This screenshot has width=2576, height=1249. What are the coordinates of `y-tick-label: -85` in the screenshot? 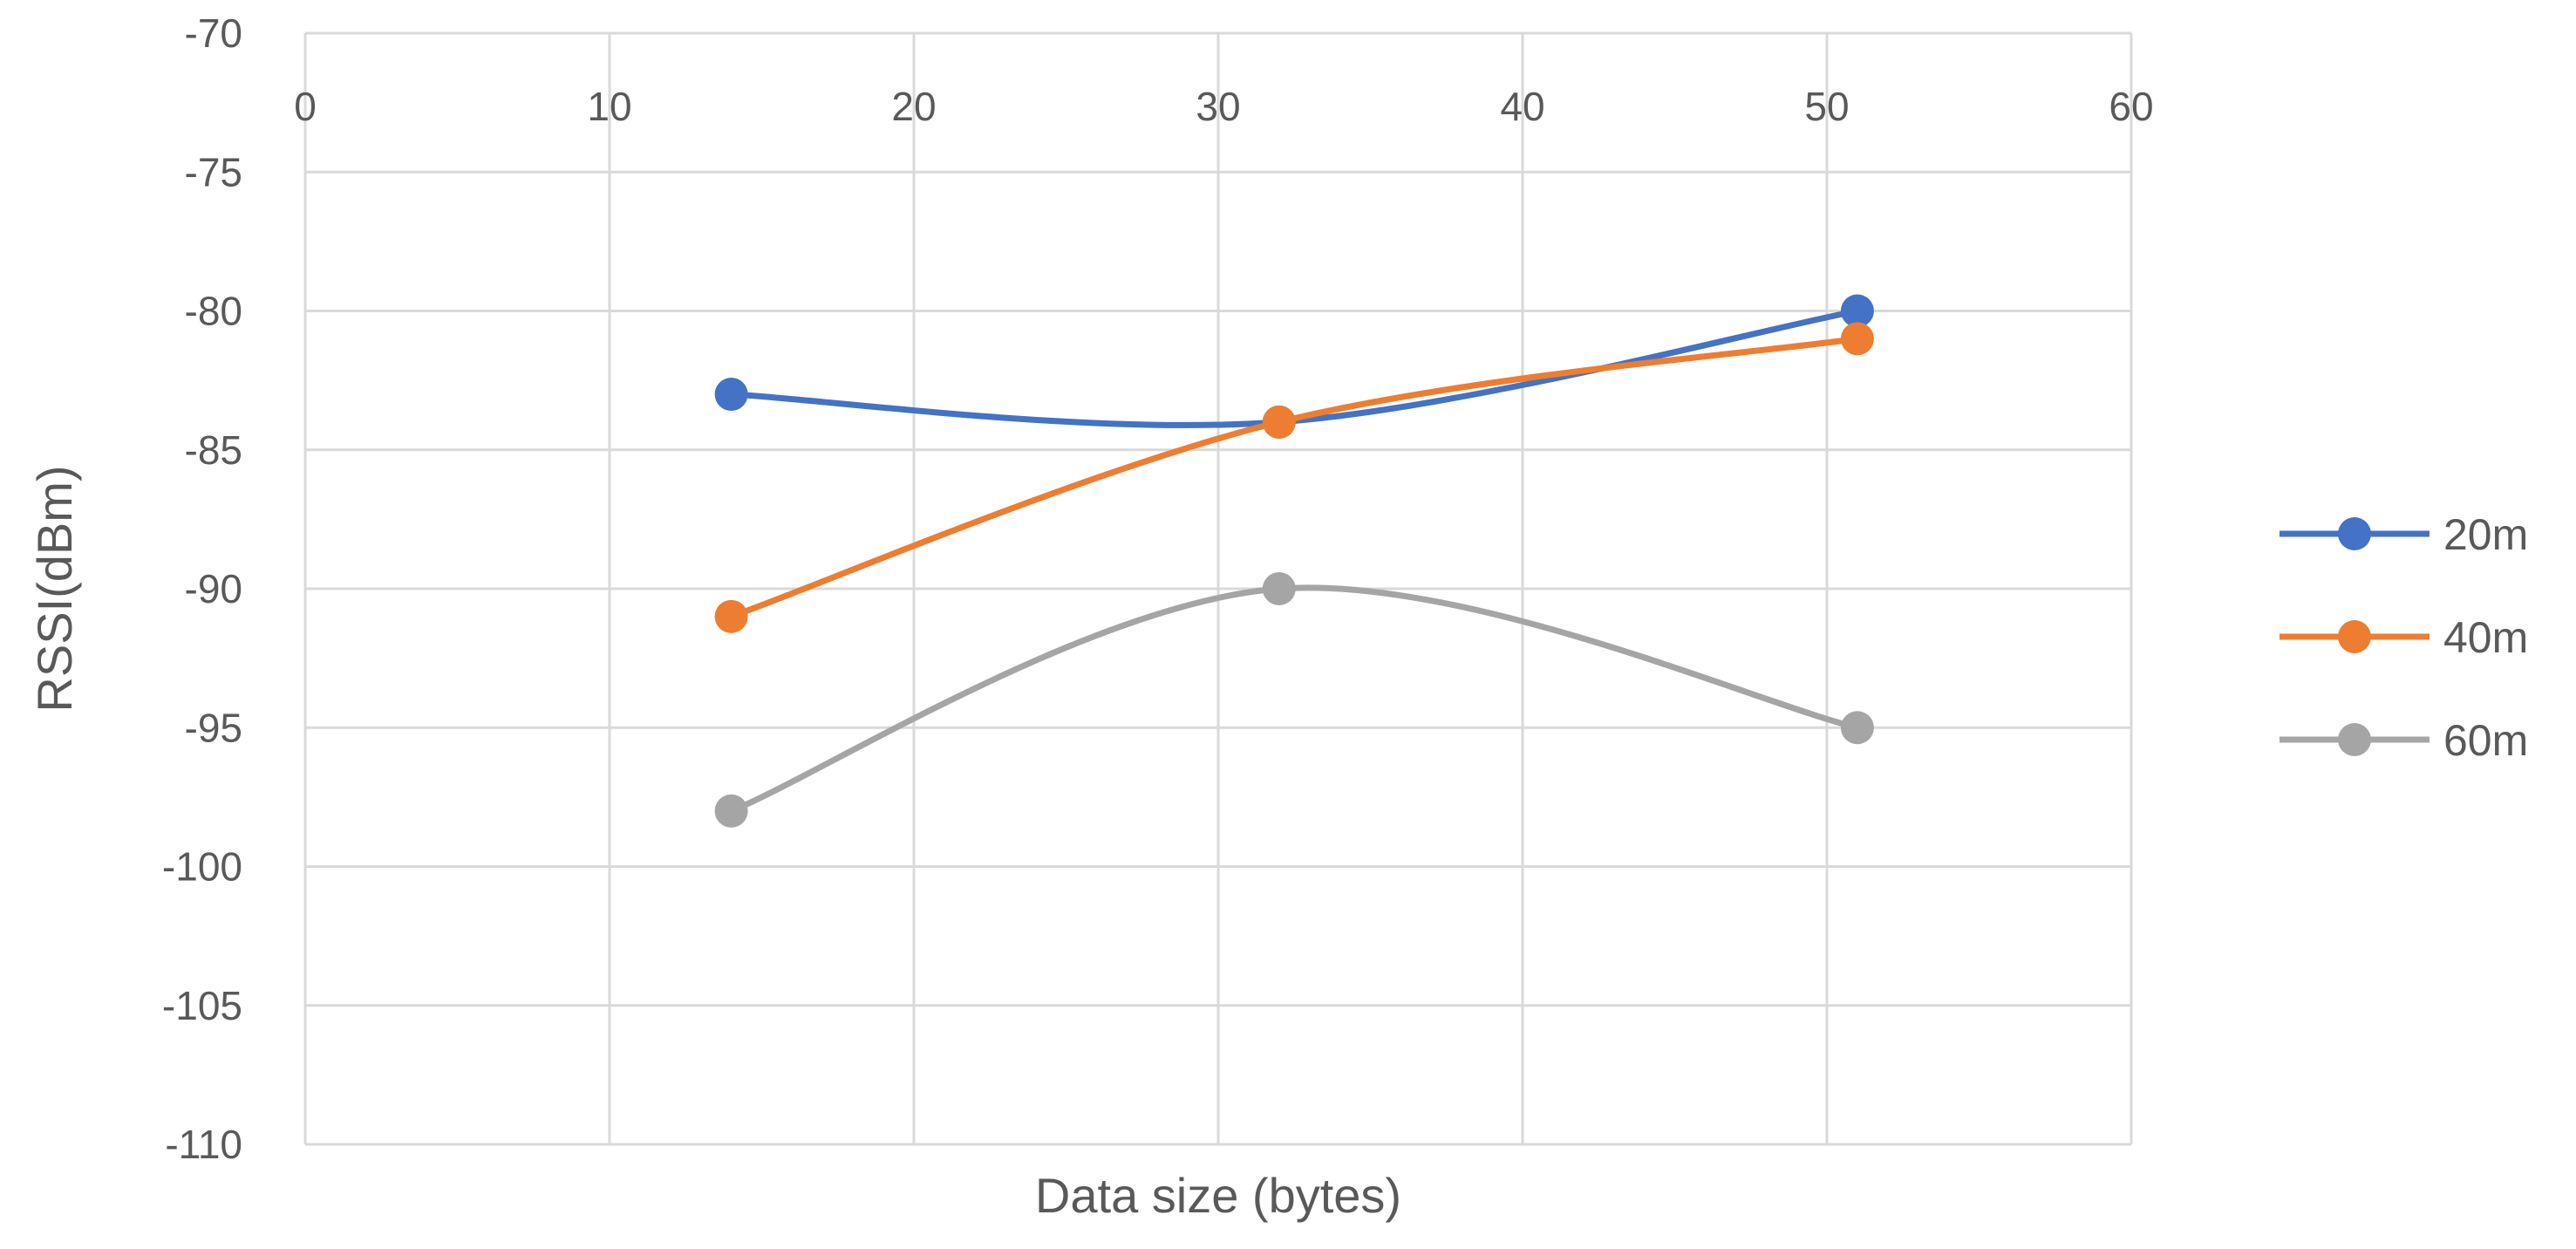 It's located at (214, 450).